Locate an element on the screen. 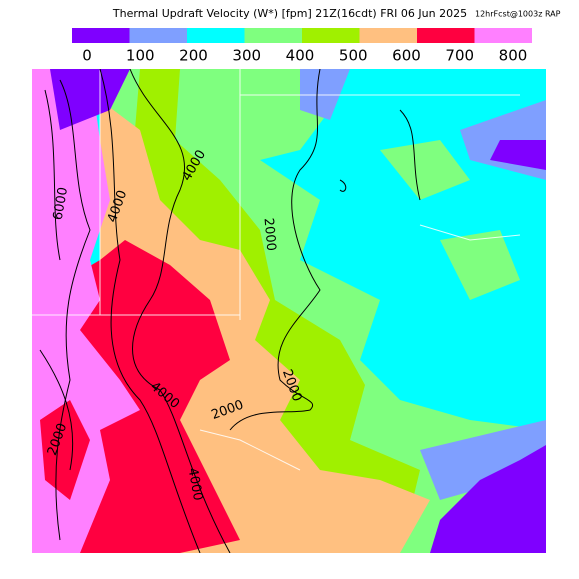 This screenshot has height=579, width=579. contour-label: 6000 is located at coordinates (61, 203).